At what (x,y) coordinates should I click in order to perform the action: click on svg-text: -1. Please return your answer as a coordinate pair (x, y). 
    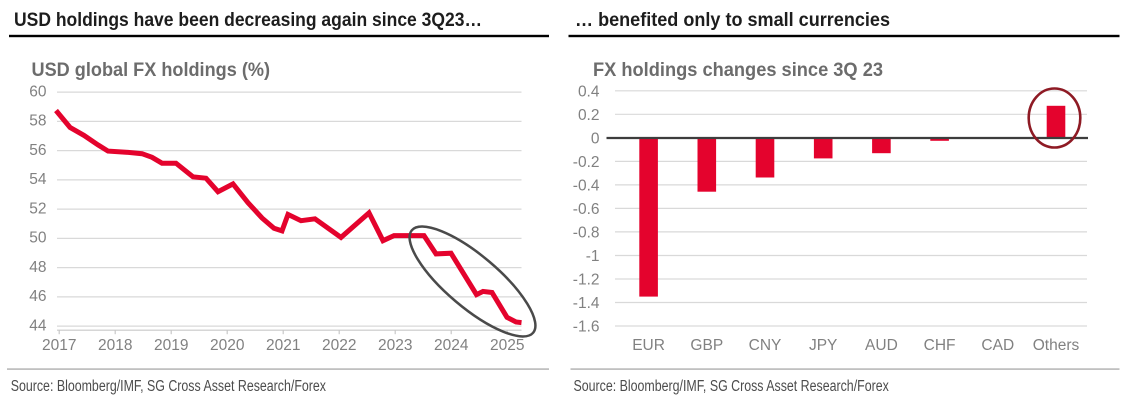
    Looking at the image, I should click on (593, 256).